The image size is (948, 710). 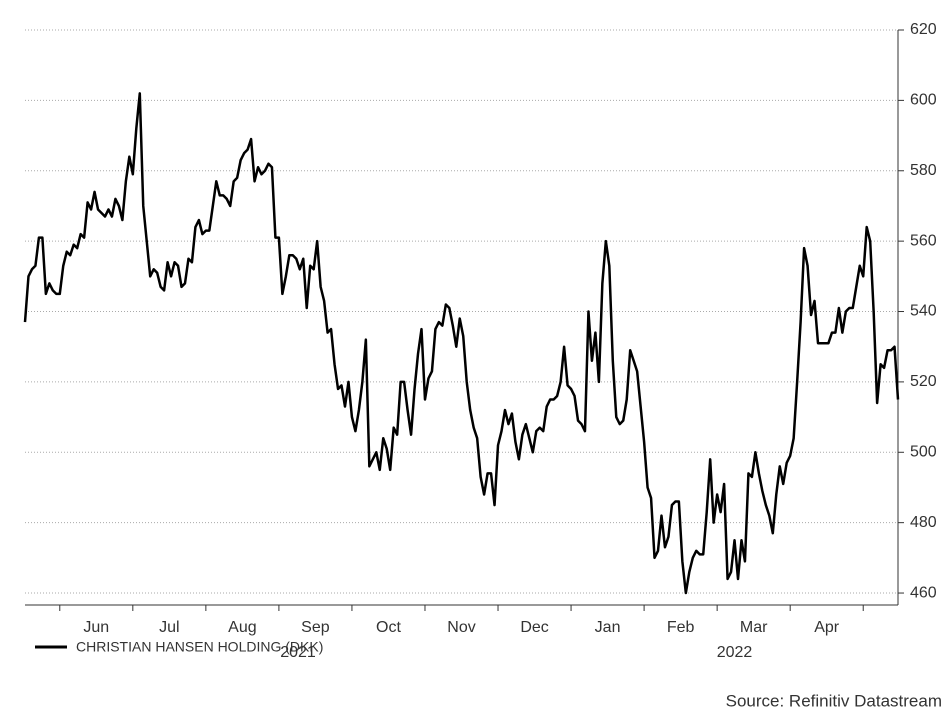 What do you see at coordinates (681, 627) in the screenshot?
I see `x-tick-label: Feb` at bounding box center [681, 627].